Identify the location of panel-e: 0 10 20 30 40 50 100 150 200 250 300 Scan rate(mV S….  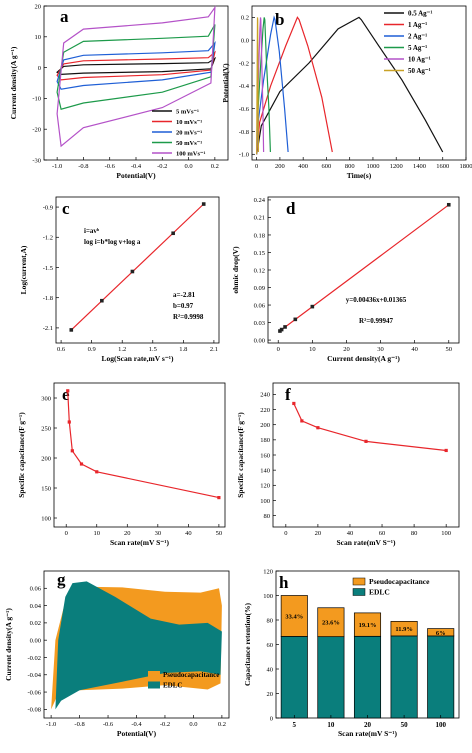
(121, 464).